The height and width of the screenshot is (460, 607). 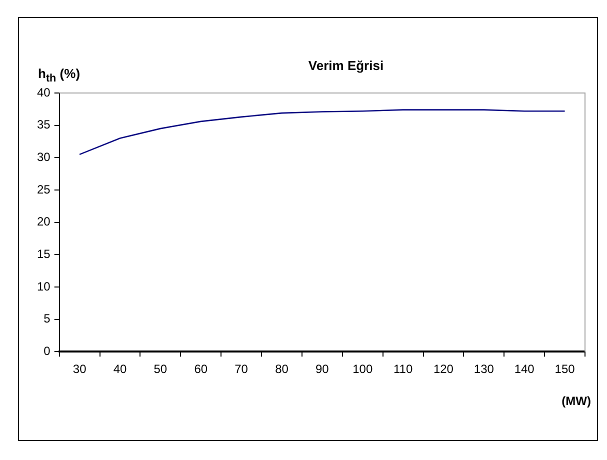 What do you see at coordinates (565, 369) in the screenshot?
I see `x-tick-label: 150` at bounding box center [565, 369].